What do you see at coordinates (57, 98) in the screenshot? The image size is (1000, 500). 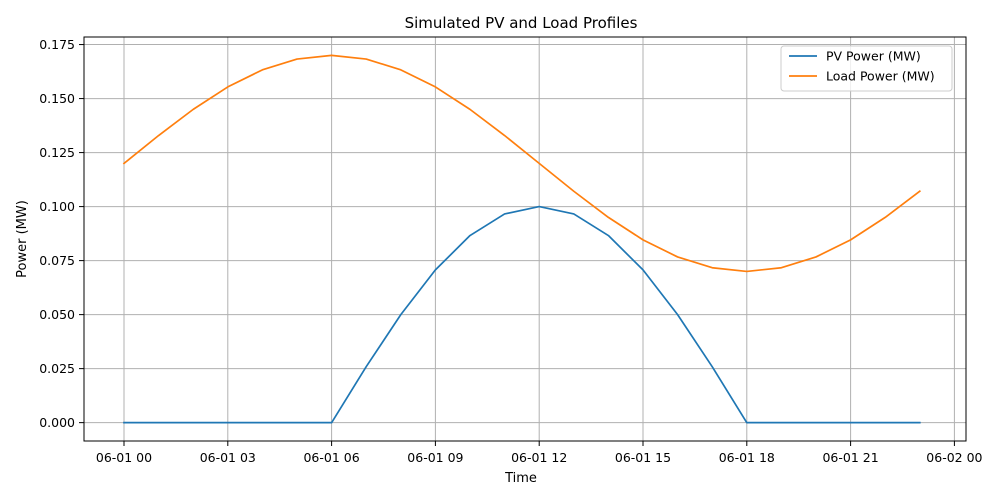 I see `y-tick-label: 0.150` at bounding box center [57, 98].